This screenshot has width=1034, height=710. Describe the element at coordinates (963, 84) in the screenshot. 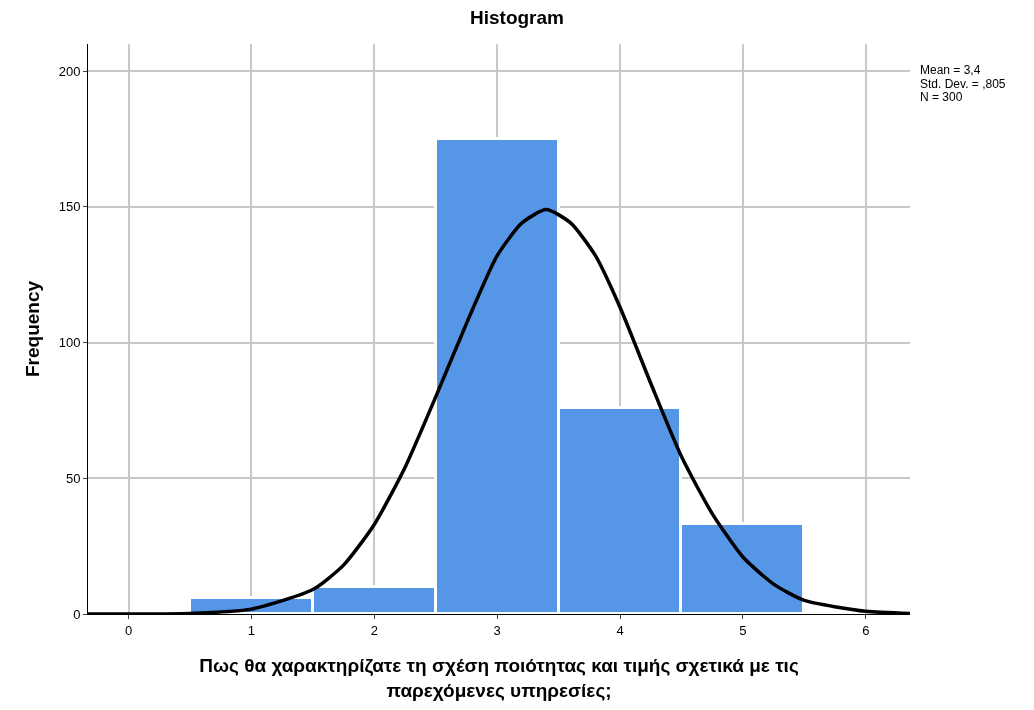

I see `text: Std. Dev. = ,805` at that location.